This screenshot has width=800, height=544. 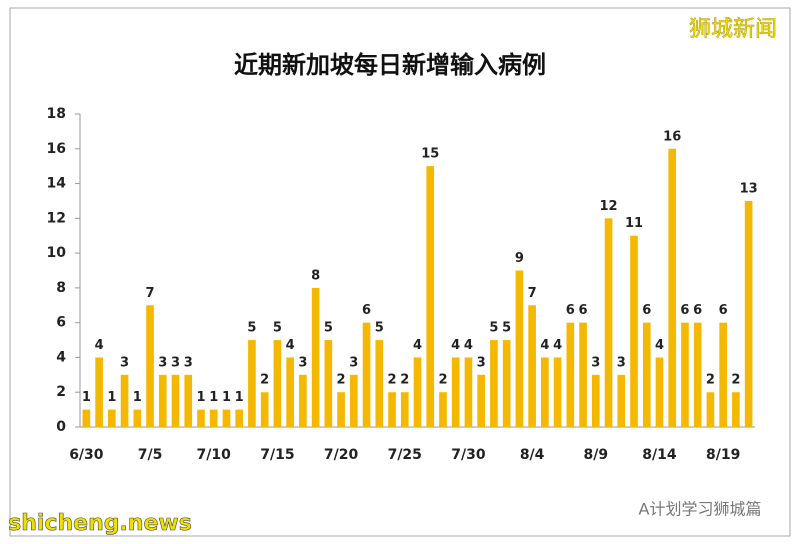 What do you see at coordinates (341, 455) in the screenshot?
I see `x-tick-label: 7/20` at bounding box center [341, 455].